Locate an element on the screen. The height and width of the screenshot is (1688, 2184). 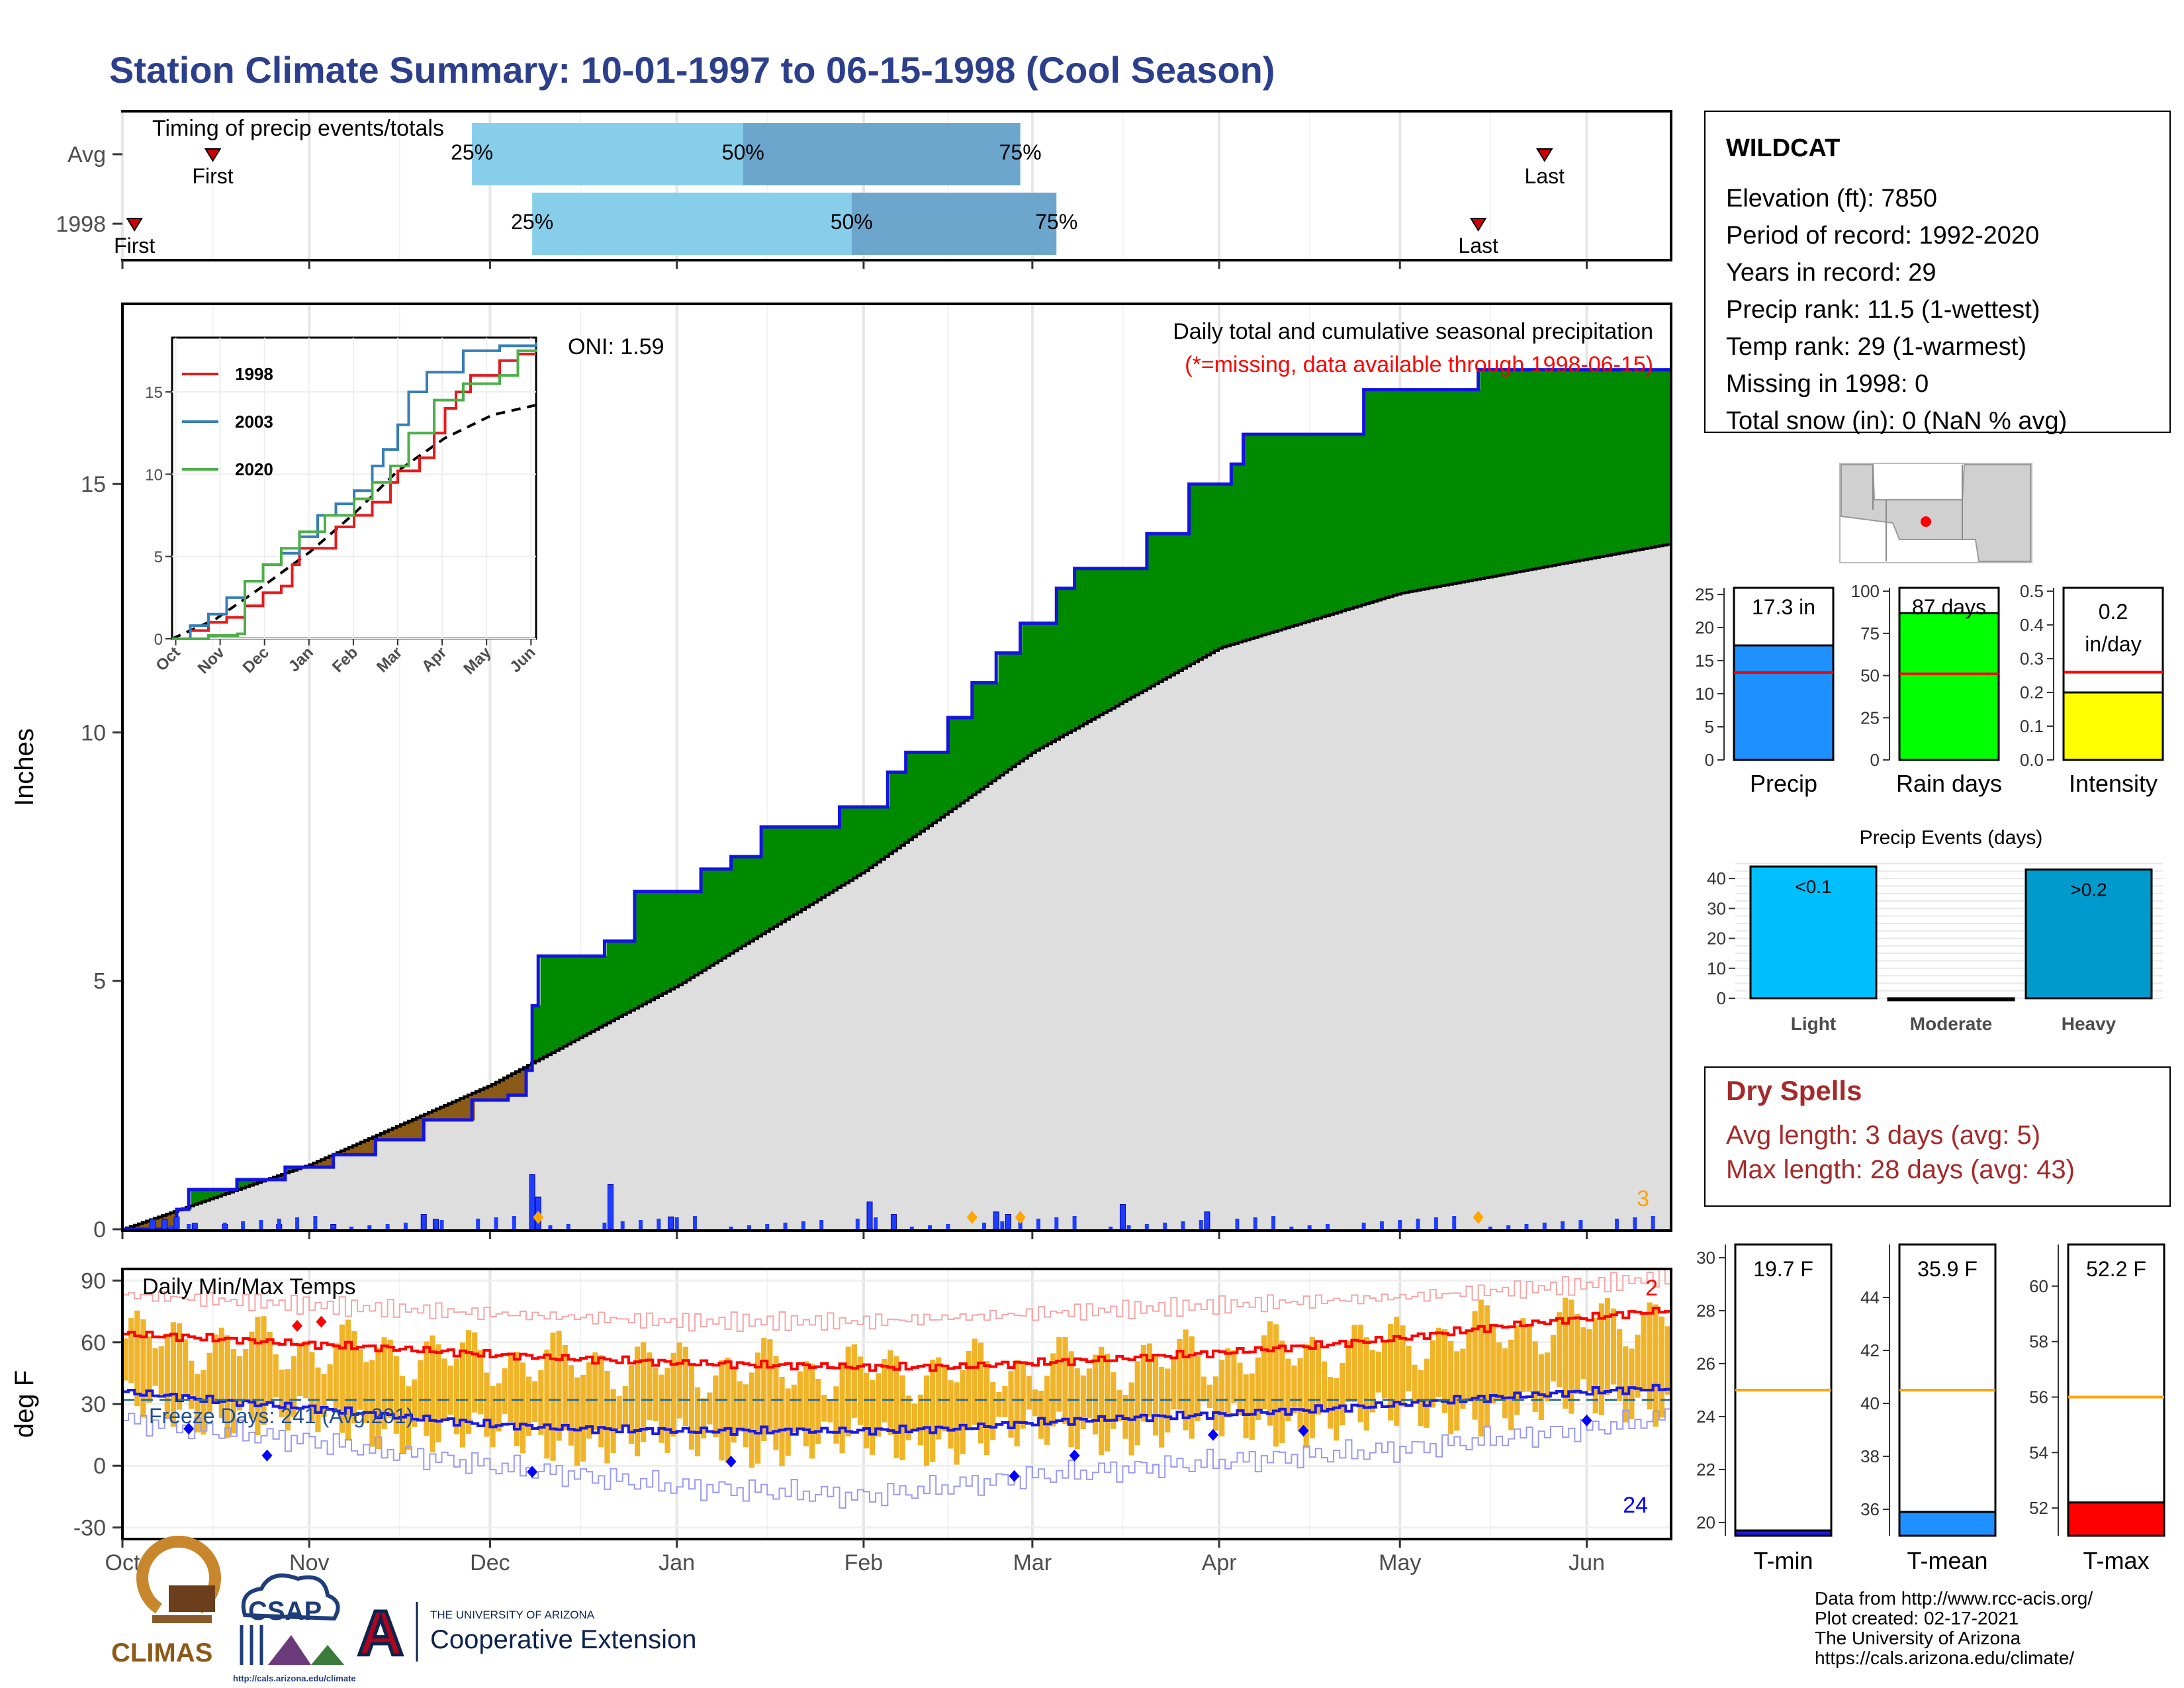
events-tick-label: 10 is located at coordinates (1716, 968).